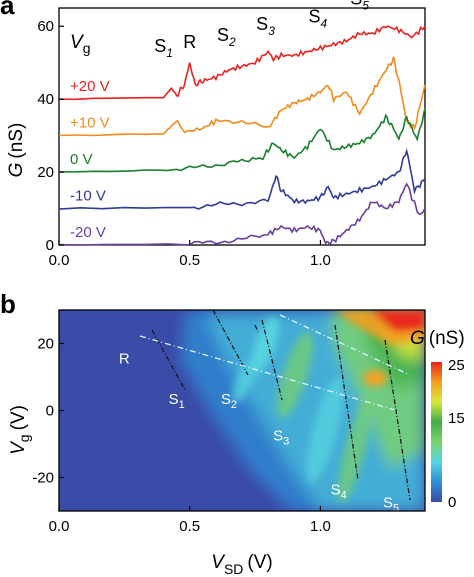 This screenshot has width=474, height=577. Describe the element at coordinates (281, 438) in the screenshot. I see `region-label-3: S3` at that location.